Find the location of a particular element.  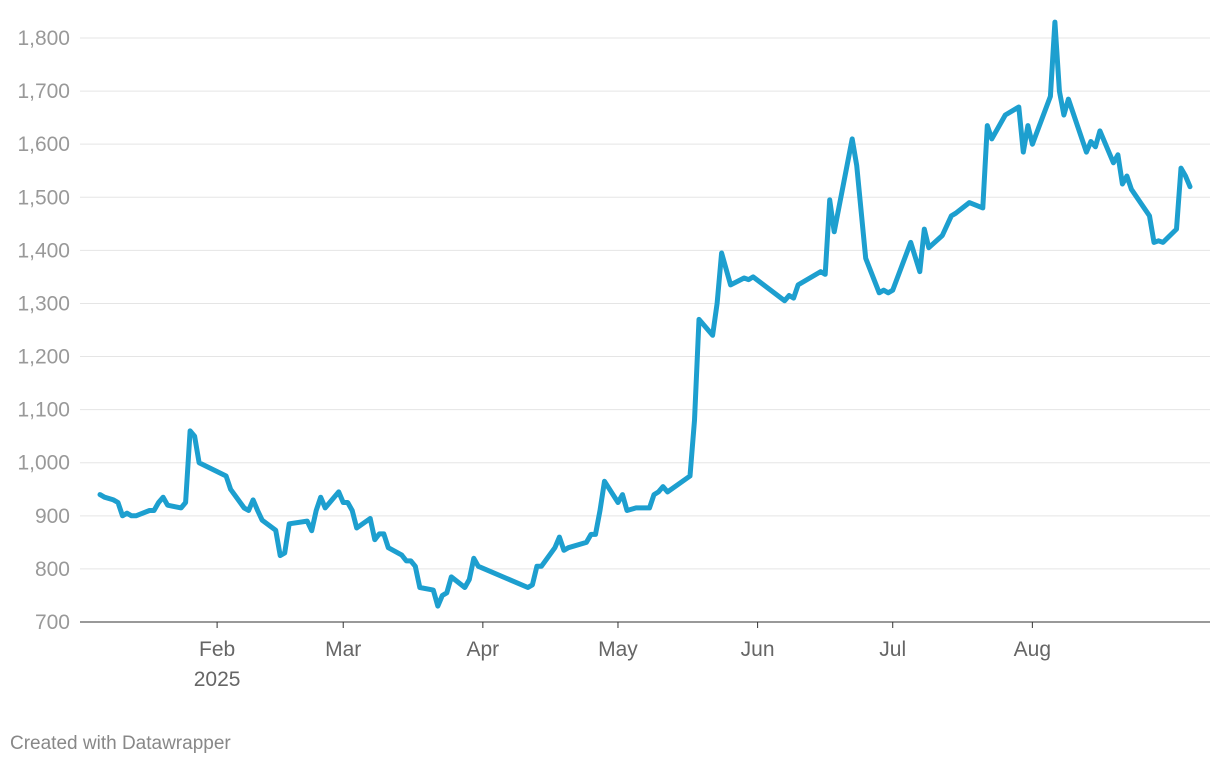

x-tick-label: Mar is located at coordinates (343, 649).